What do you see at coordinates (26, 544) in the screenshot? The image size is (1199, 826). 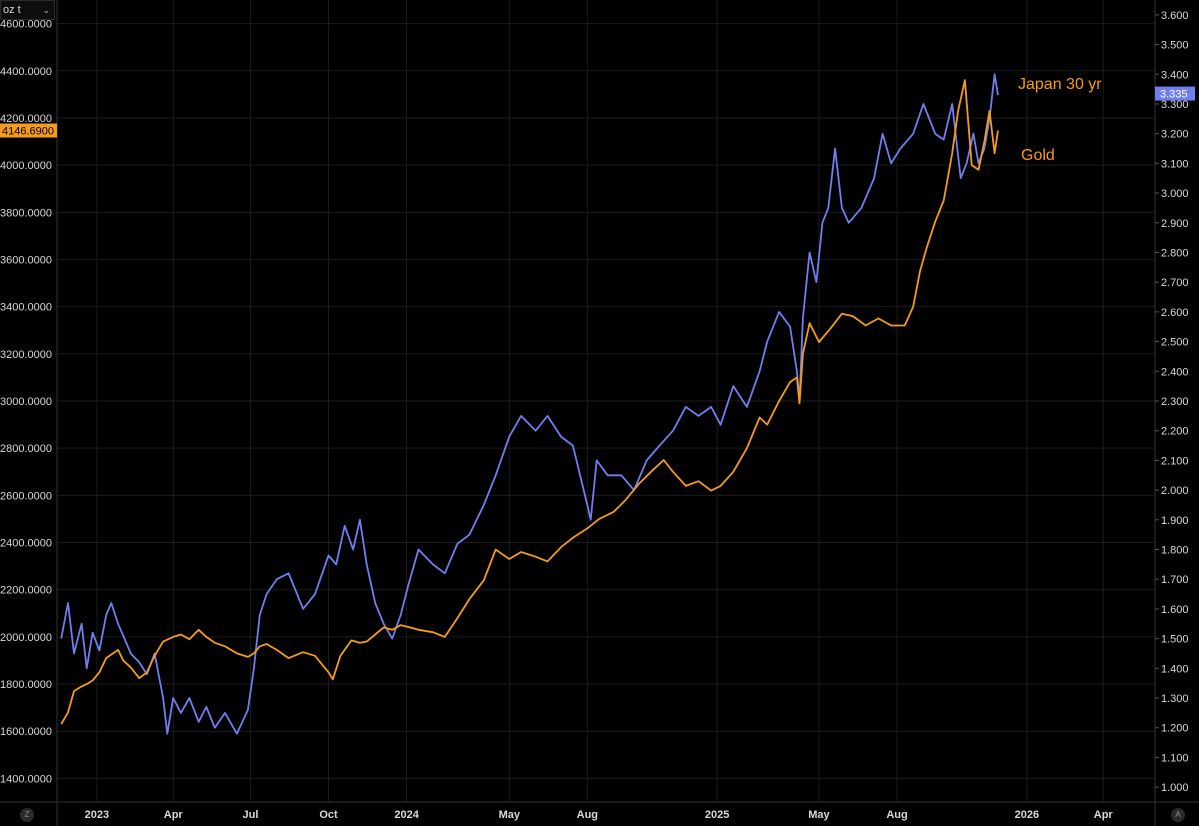 I see `left-tick-label: 2400.0000` at bounding box center [26, 544].